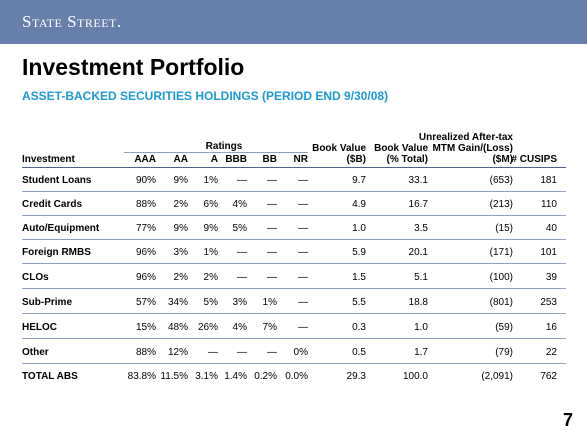 The width and height of the screenshot is (587, 440). Describe the element at coordinates (418, 180) in the screenshot. I see `table-cell: 33.1` at that location.